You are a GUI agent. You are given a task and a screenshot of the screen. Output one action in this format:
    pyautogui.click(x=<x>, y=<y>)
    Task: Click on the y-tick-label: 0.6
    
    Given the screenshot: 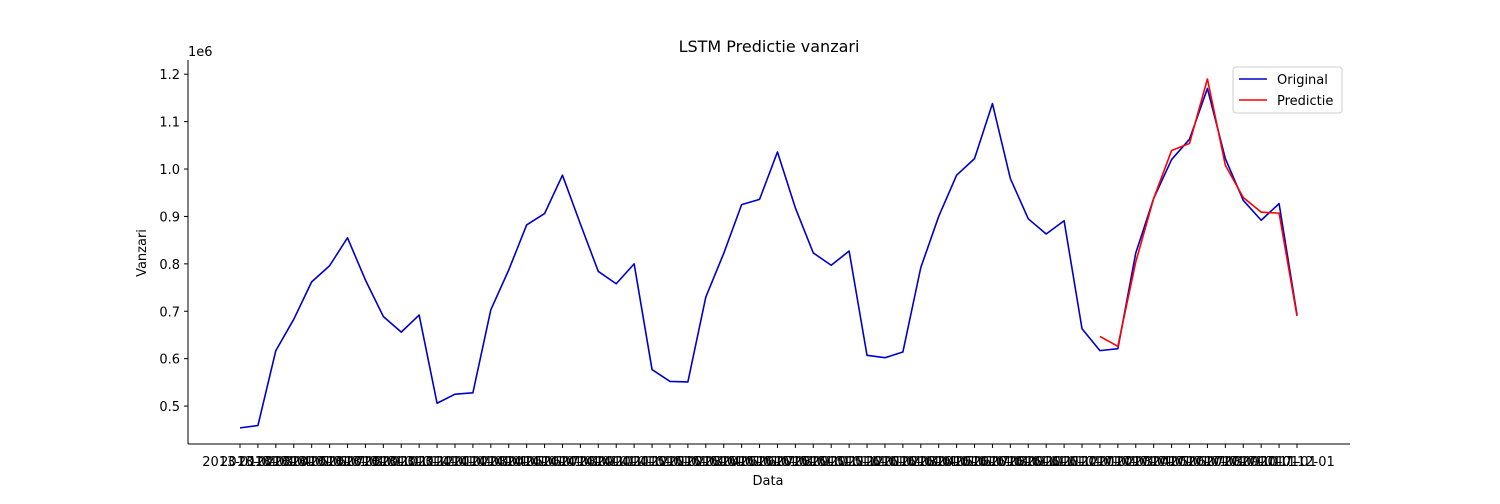 What is the action you would take?
    pyautogui.click(x=169, y=360)
    